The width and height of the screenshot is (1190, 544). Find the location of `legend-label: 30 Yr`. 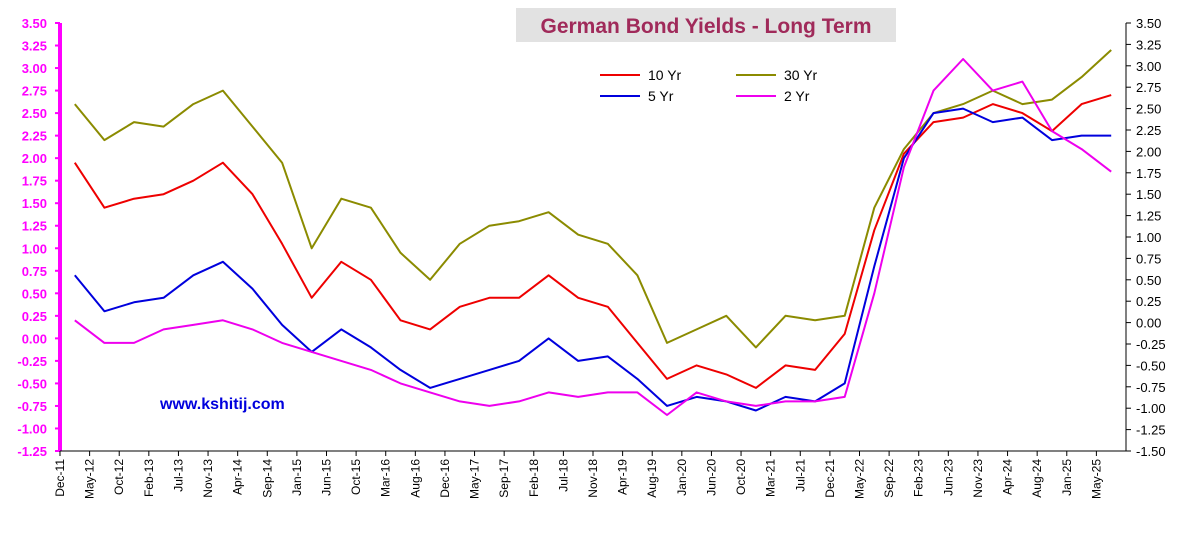

legend-label: 30 Yr is located at coordinates (801, 75).